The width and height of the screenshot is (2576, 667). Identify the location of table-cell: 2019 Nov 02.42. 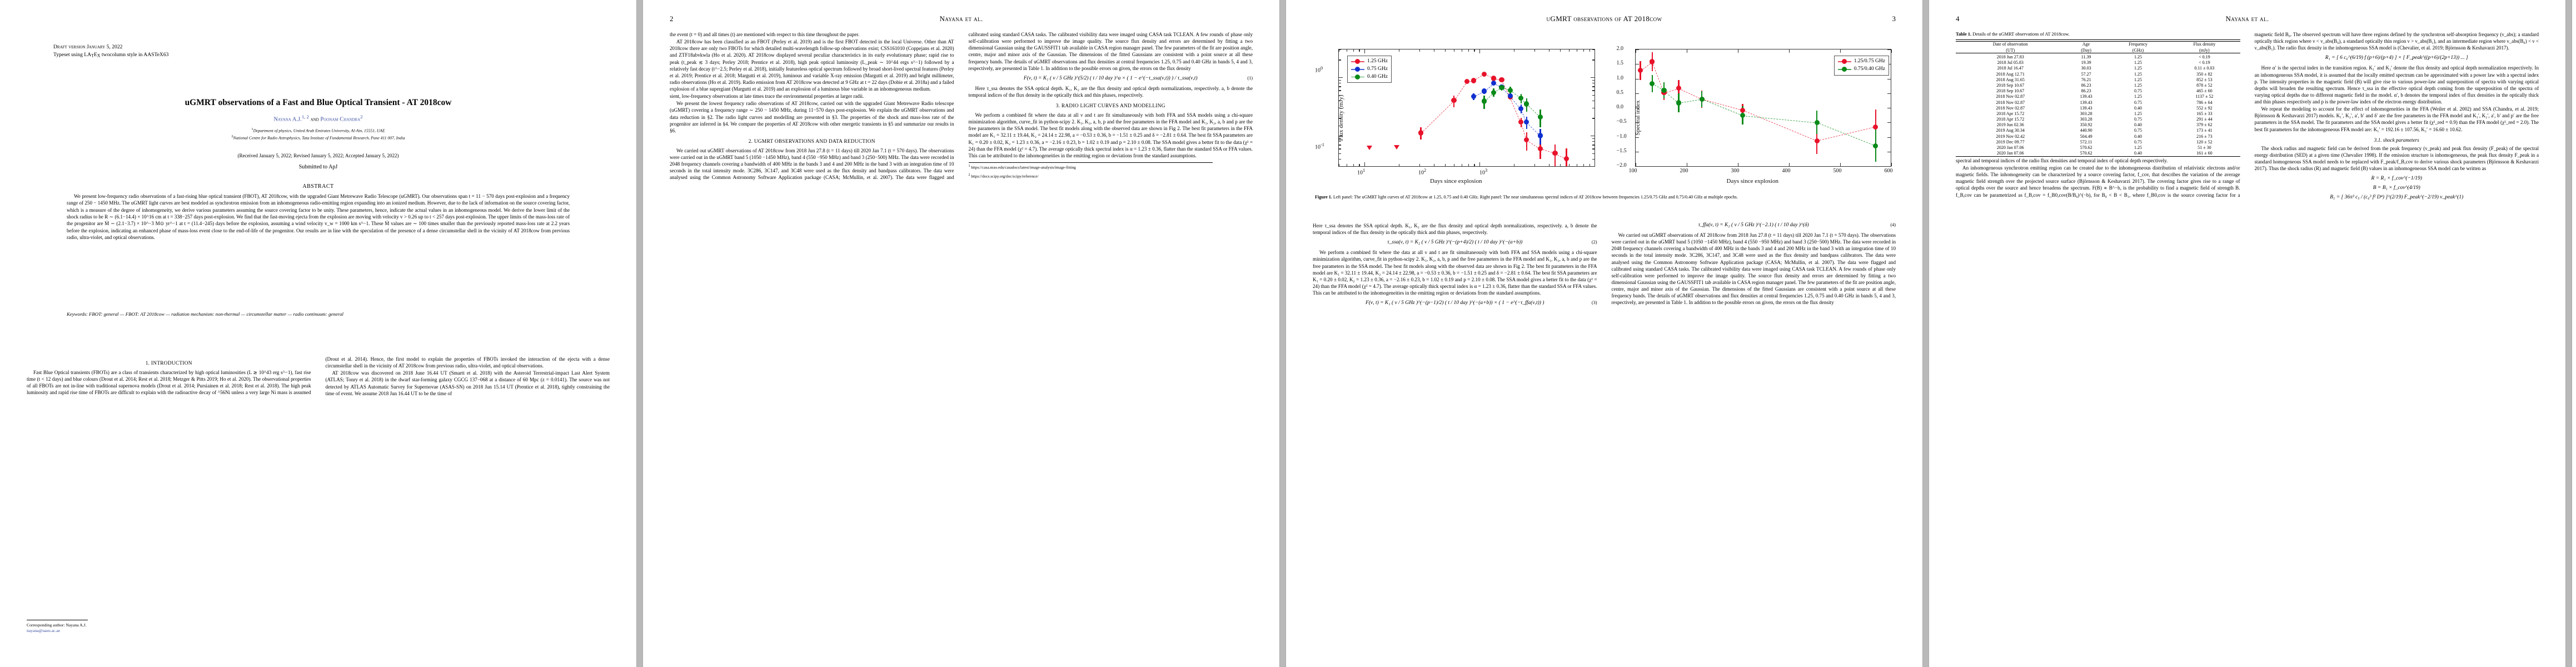
(2010, 136).